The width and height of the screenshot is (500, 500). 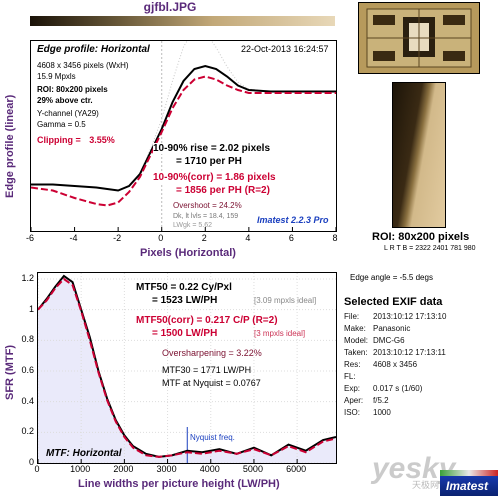 What do you see at coordinates (212, 437) in the screenshot?
I see `nyquist-label: Nyquist freq.` at bounding box center [212, 437].